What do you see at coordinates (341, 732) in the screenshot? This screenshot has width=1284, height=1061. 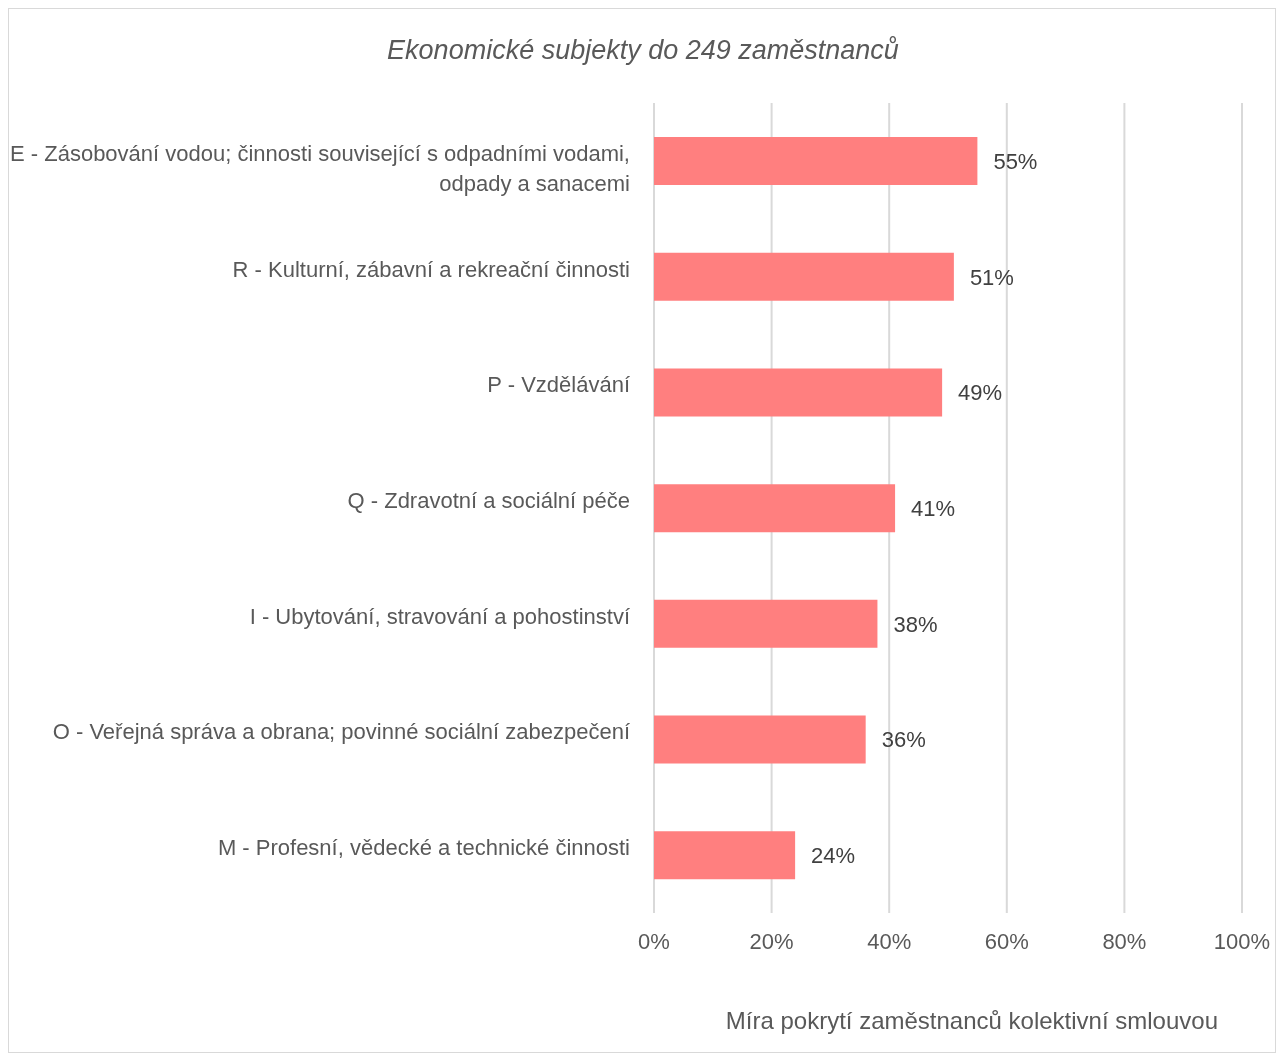 I see `y-tick-label: O - Veřejná správa a obrana; povinné sociální zabezpečení` at bounding box center [341, 732].